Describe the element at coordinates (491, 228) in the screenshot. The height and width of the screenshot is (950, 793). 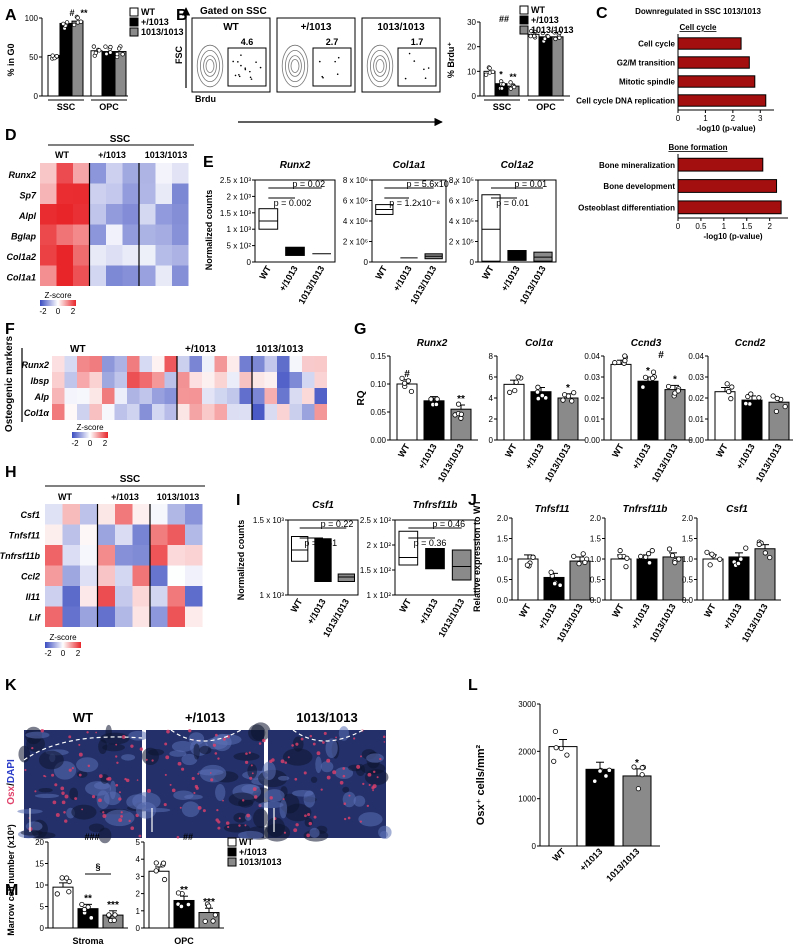
I see `panel-e-col1a2-box` at that location.